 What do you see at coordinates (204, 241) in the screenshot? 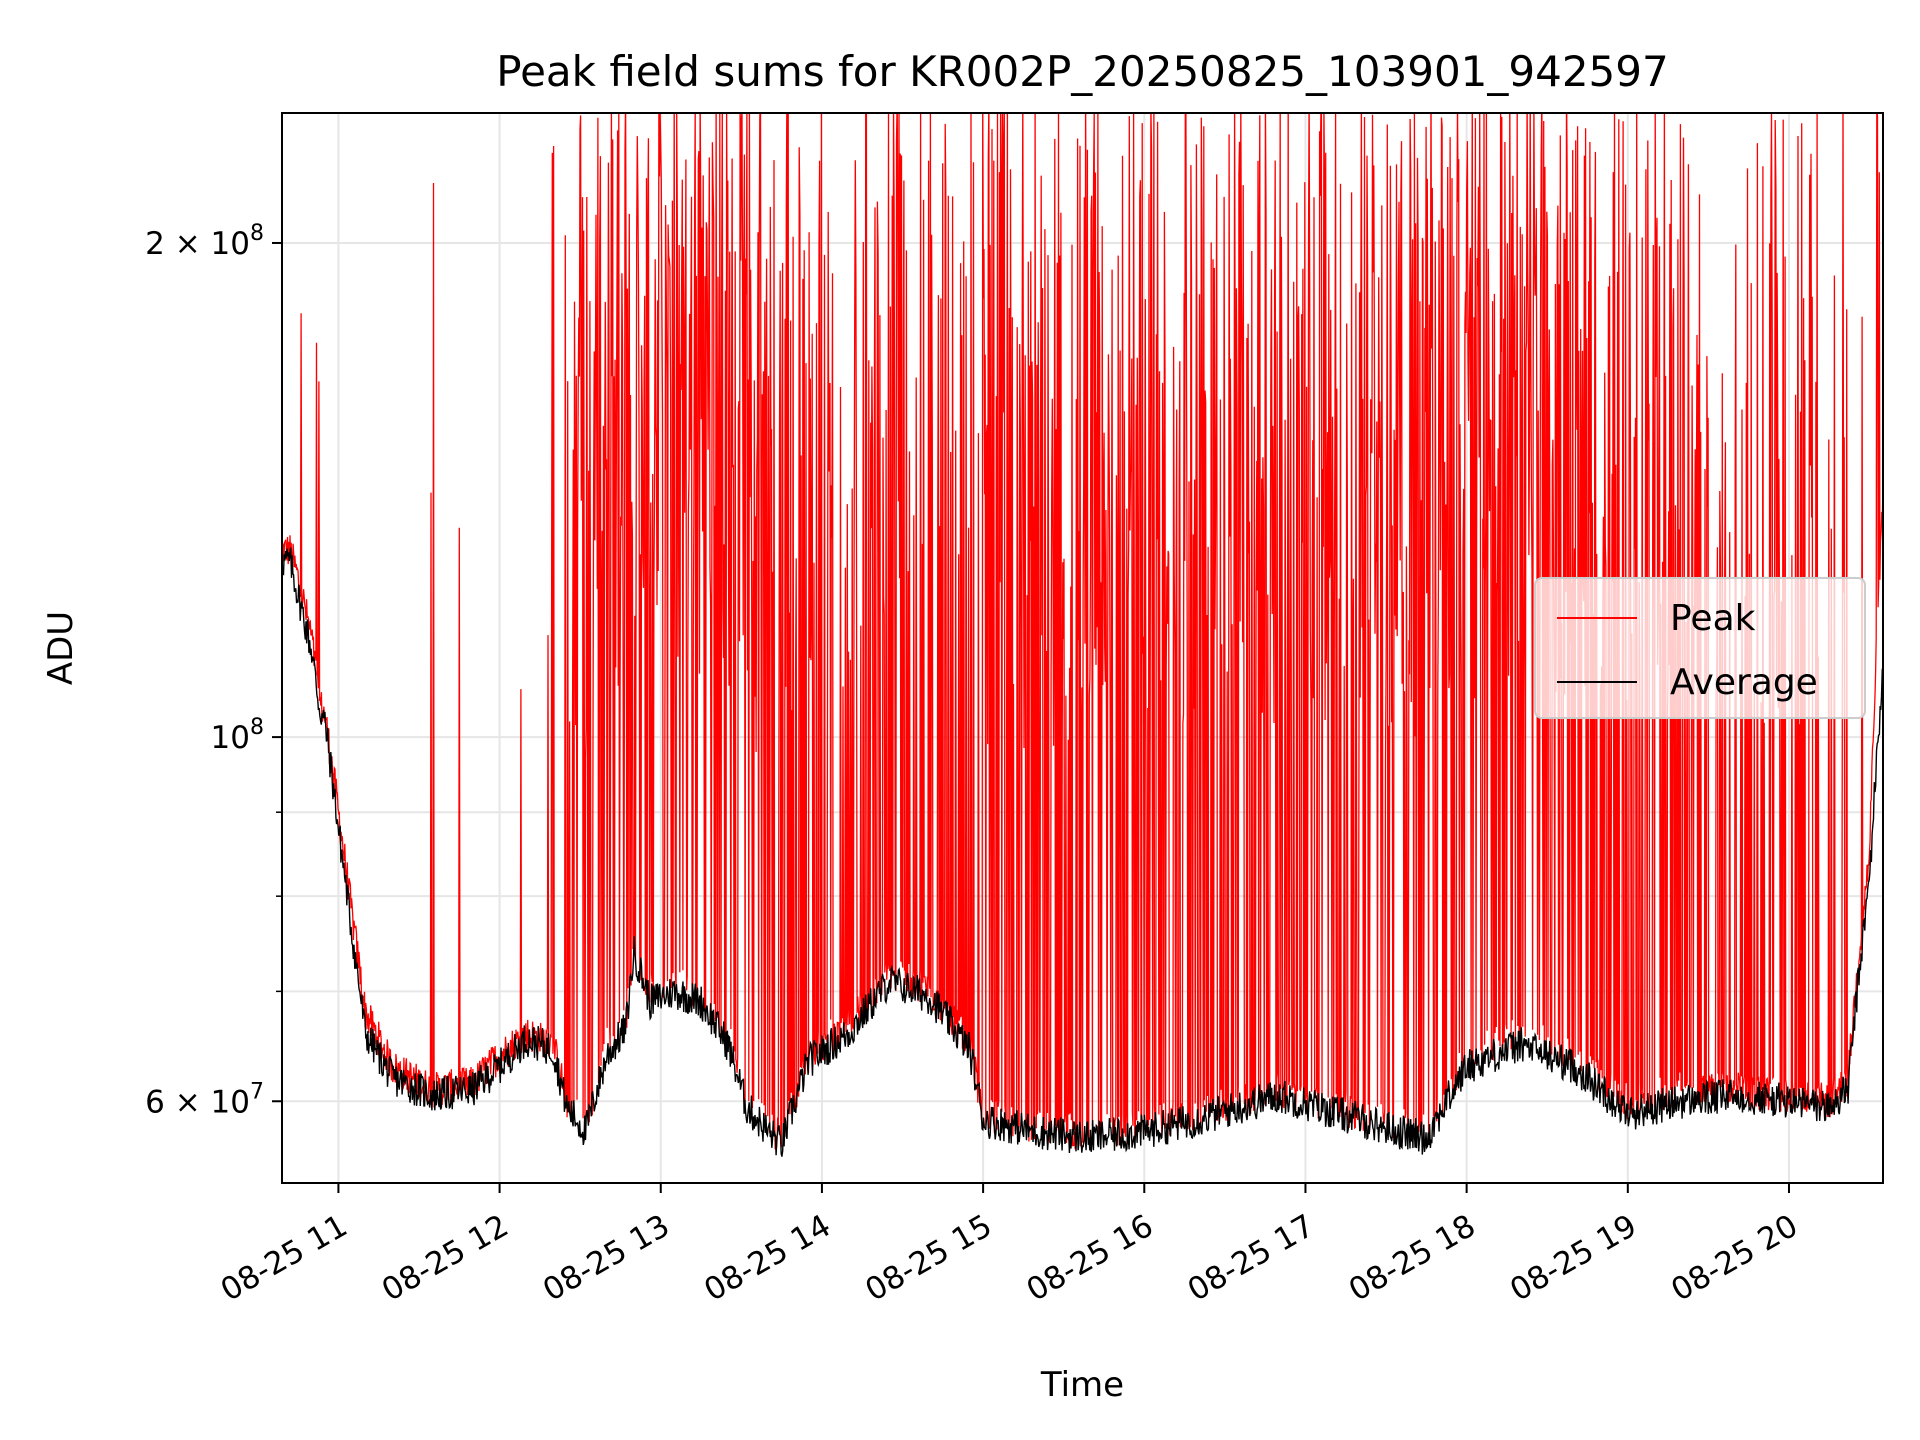
I see `y-tick-label: 2 × 108` at bounding box center [204, 241].